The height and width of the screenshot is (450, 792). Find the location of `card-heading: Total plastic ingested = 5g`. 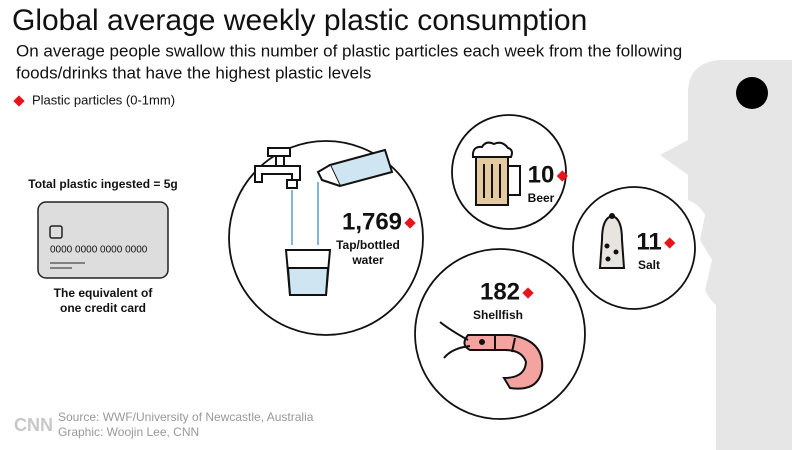

card-heading: Total plastic ingested = 5g is located at coordinates (102, 184).